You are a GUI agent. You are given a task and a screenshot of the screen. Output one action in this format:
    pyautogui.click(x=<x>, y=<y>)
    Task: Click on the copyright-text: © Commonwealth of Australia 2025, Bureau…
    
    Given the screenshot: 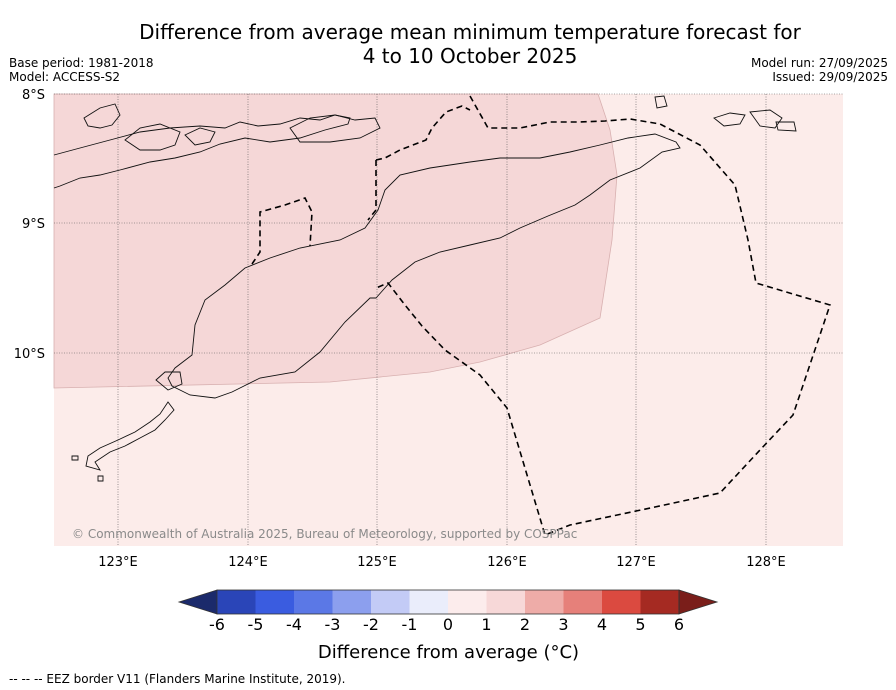 What is the action you would take?
    pyautogui.click(x=324, y=534)
    